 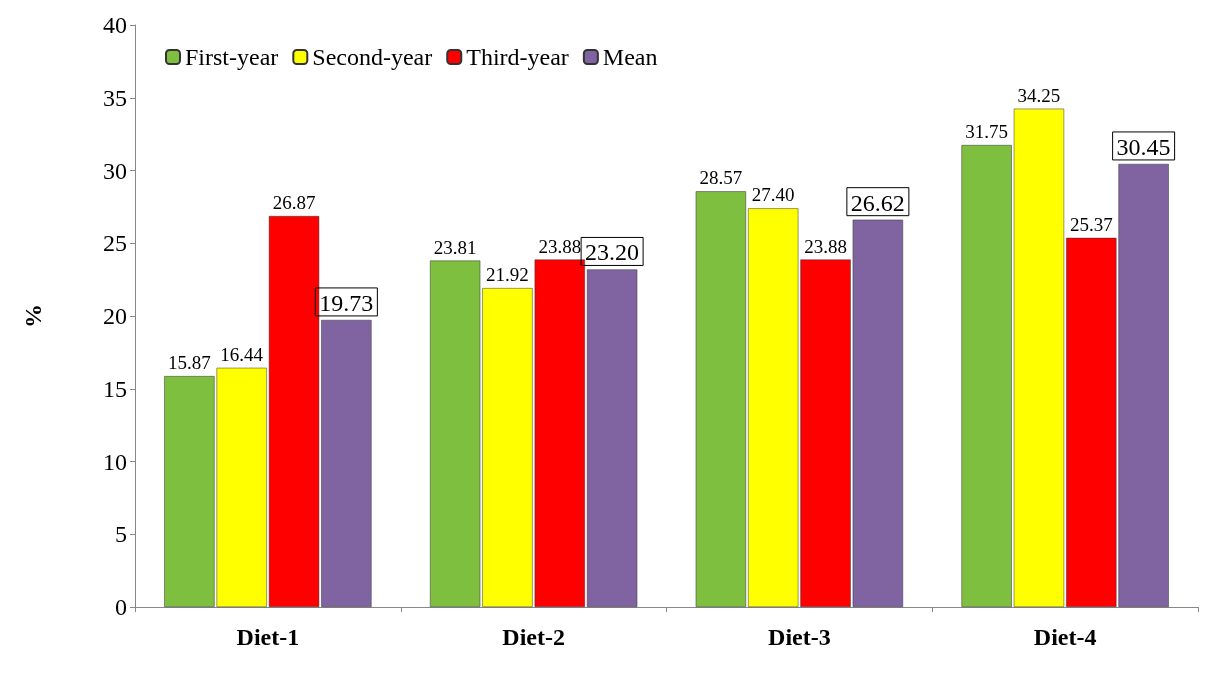 What do you see at coordinates (268, 637) in the screenshot?
I see `x-tick-label: Diet-1` at bounding box center [268, 637].